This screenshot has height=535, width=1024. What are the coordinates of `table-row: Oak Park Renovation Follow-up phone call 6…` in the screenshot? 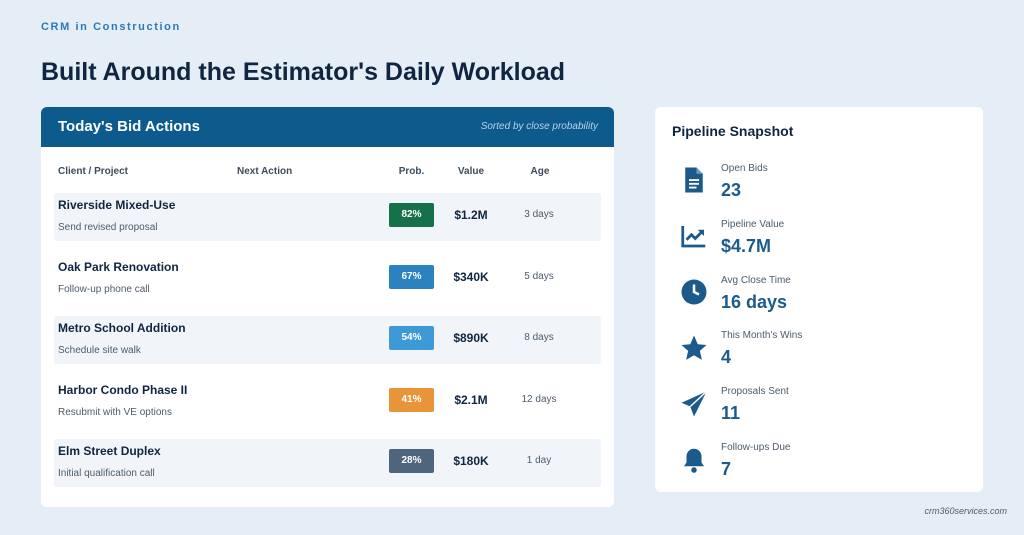 It's located at (327, 279).